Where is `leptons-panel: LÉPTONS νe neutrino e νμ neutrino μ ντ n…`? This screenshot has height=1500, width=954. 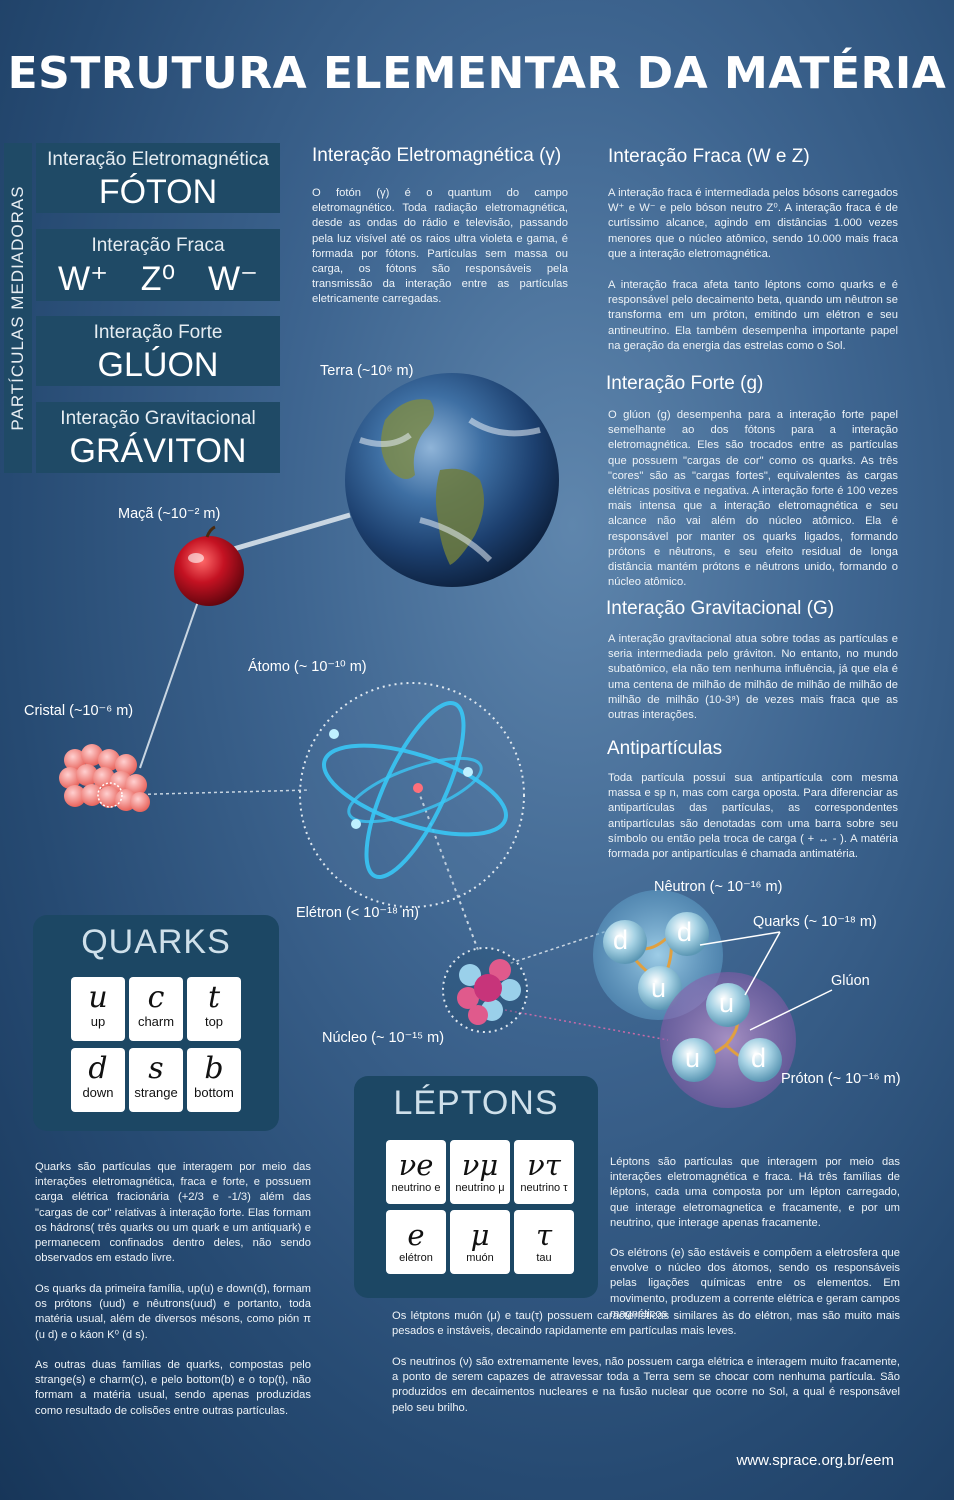
leptons-panel: LÉPTONS νe neutrino e νμ neutrino μ ντ n… is located at coordinates (476, 1187).